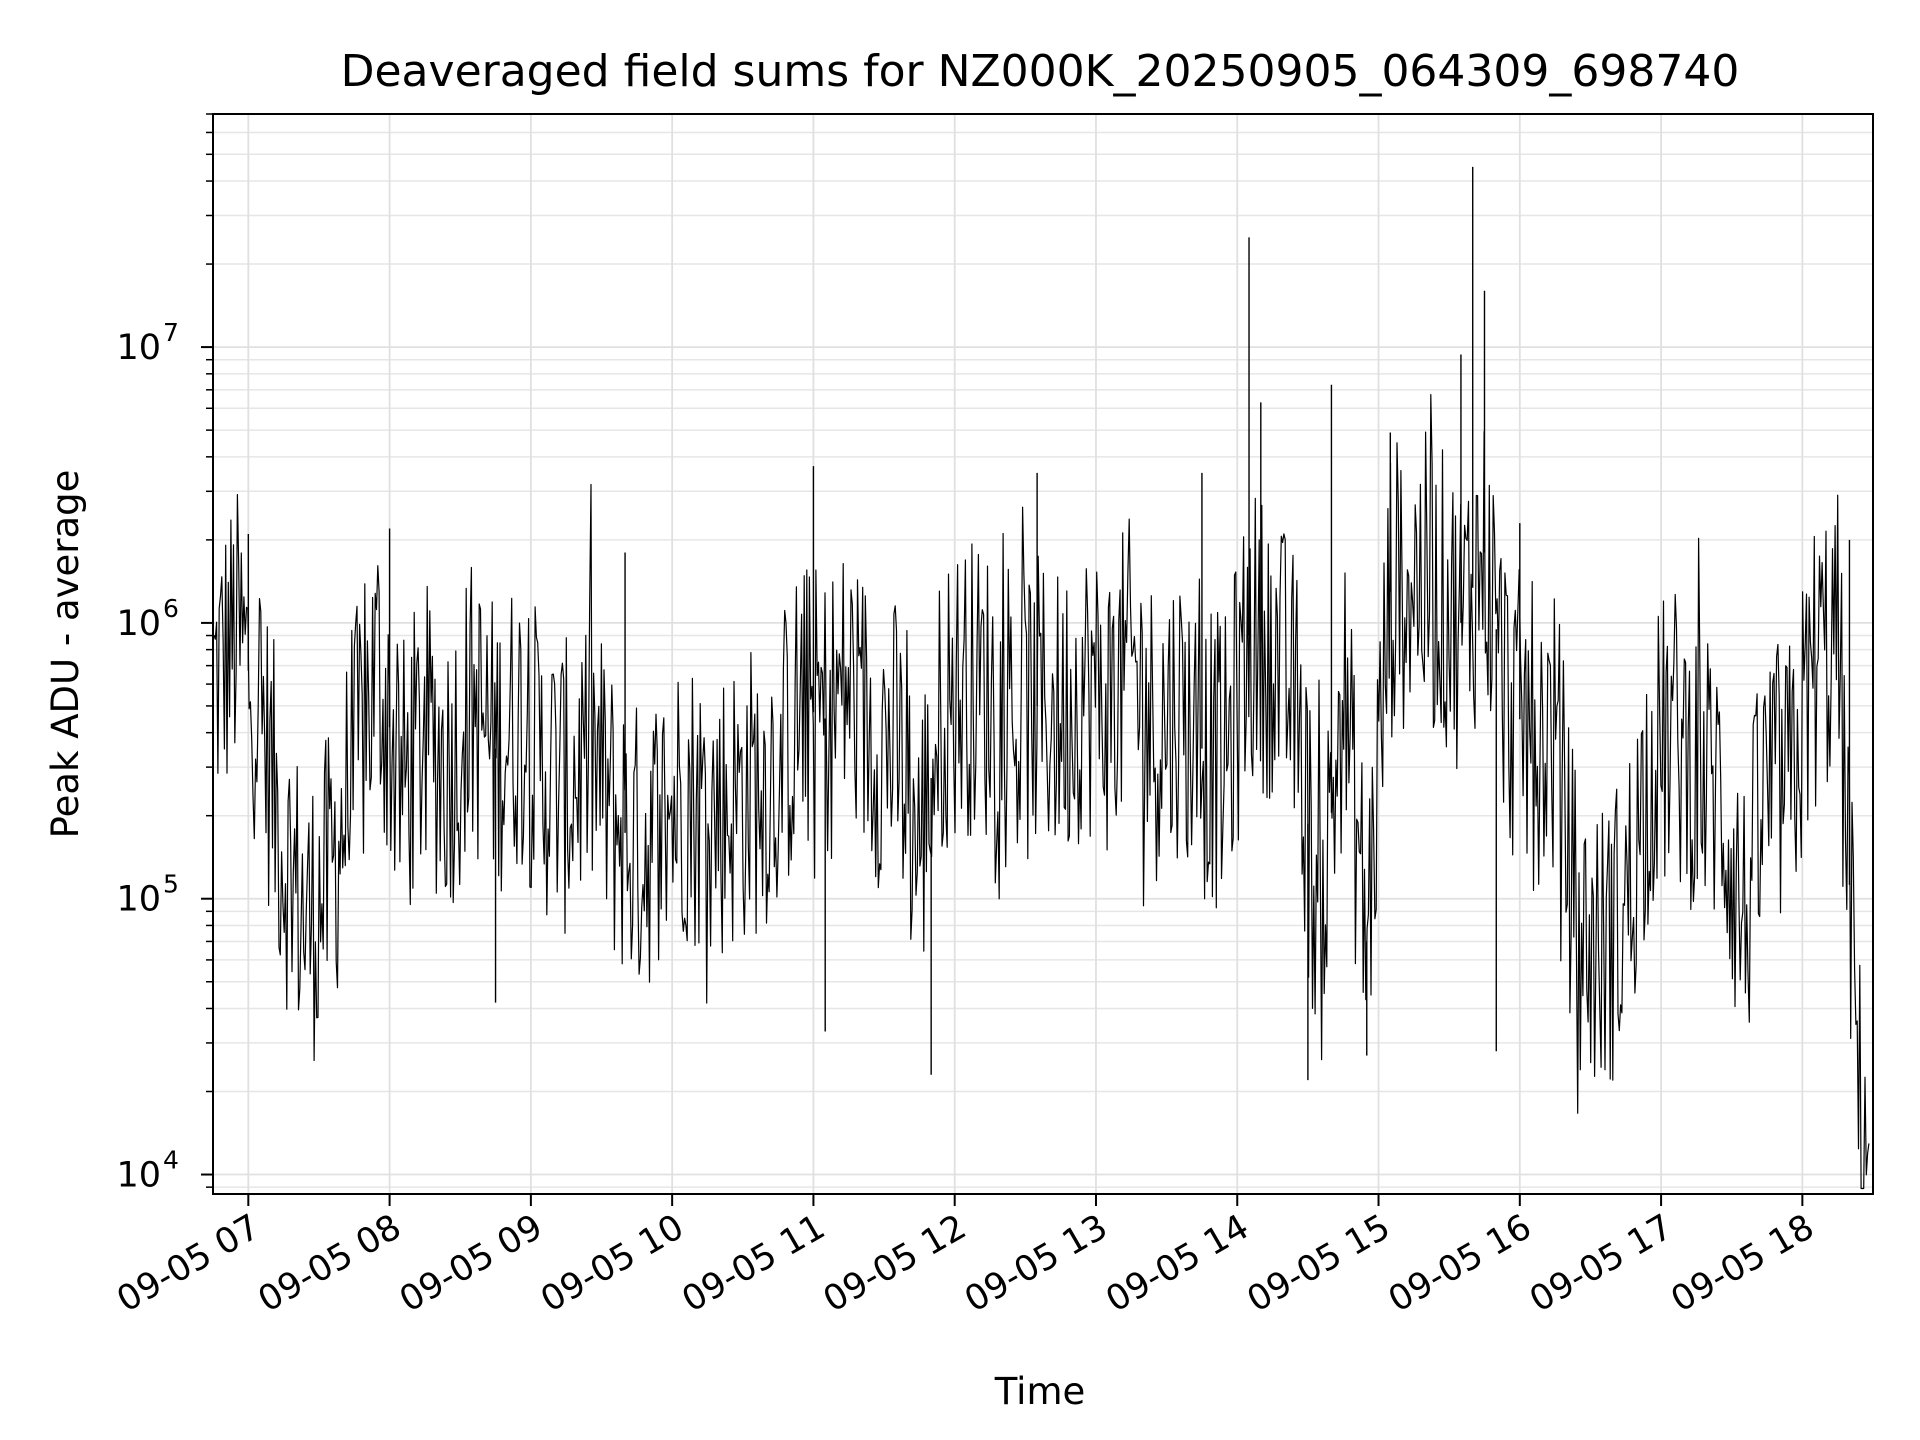 This screenshot has height=1440, width=1920. I want to click on y-tick-label-exponent: 5, so click(171, 884).